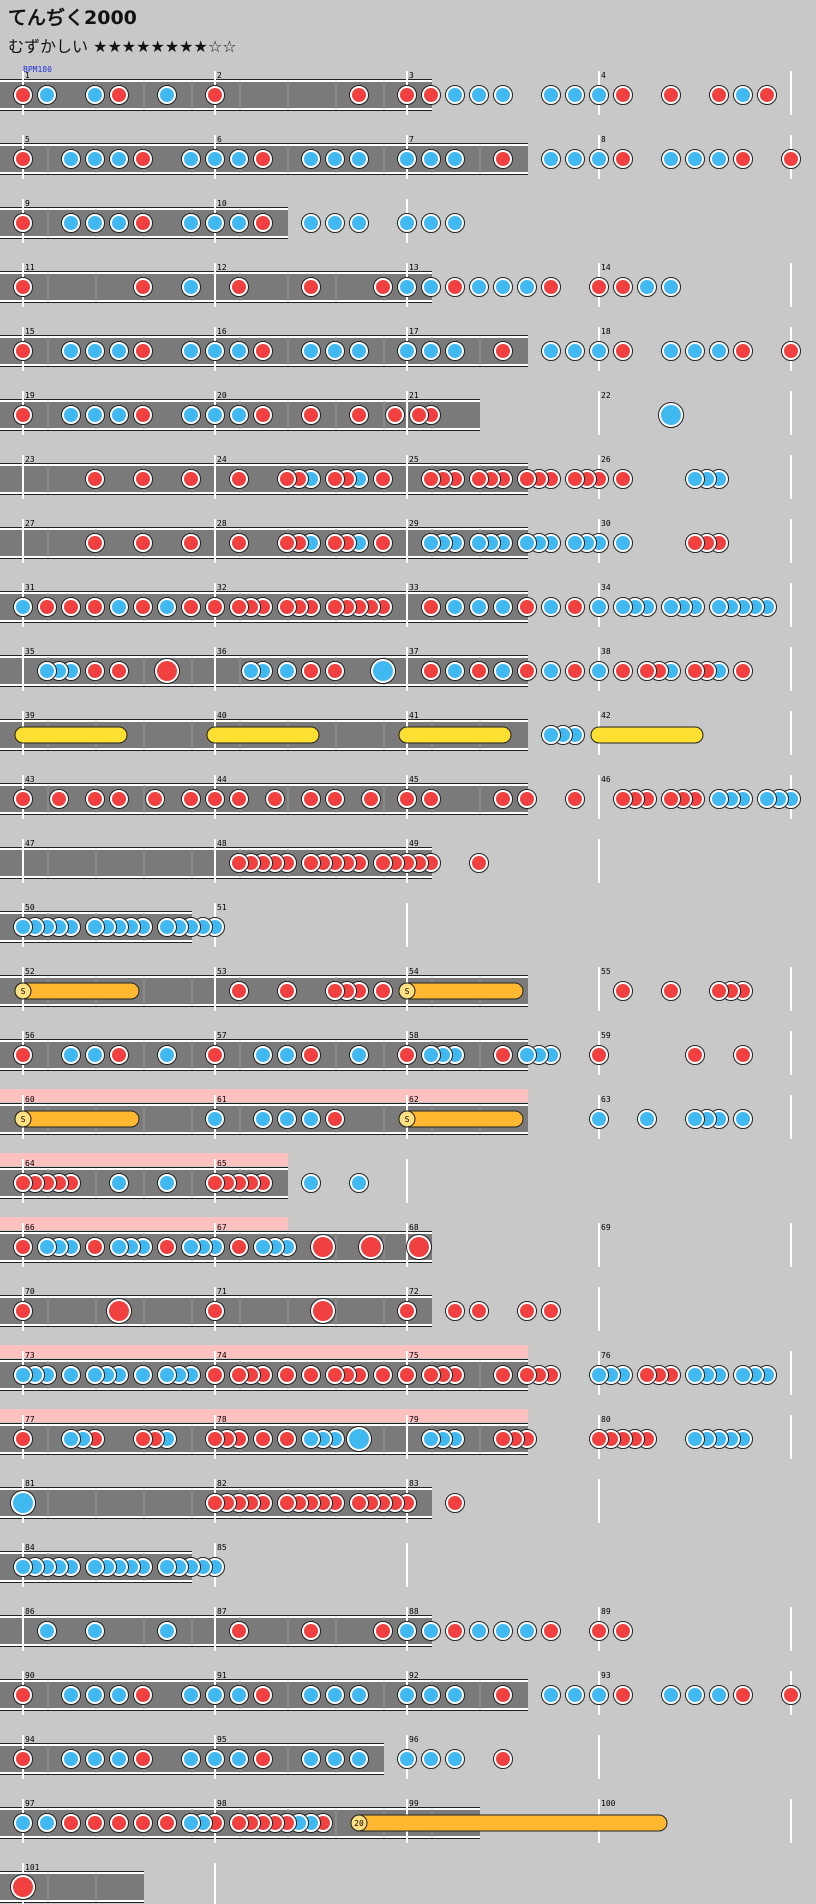  Describe the element at coordinates (222, 331) in the screenshot. I see `bar-number: 16` at that location.